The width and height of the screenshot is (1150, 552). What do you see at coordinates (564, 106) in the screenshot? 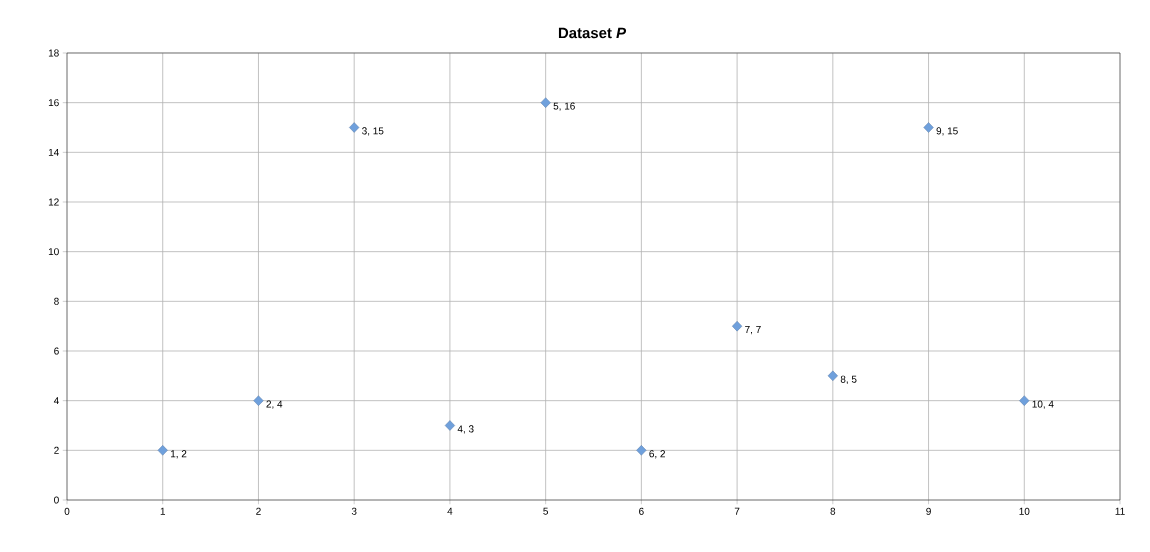
I see `data-label: 5, 16` at bounding box center [564, 106].